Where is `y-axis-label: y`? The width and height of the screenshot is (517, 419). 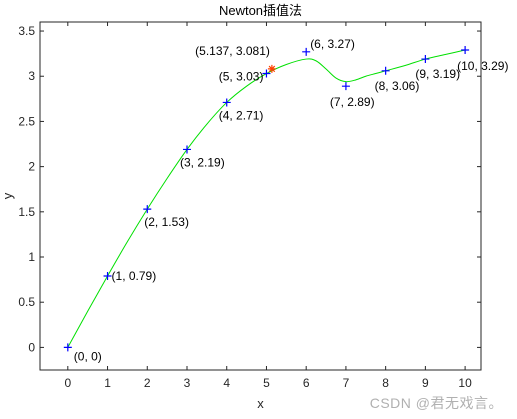
y-axis-label: y is located at coordinates (7, 195).